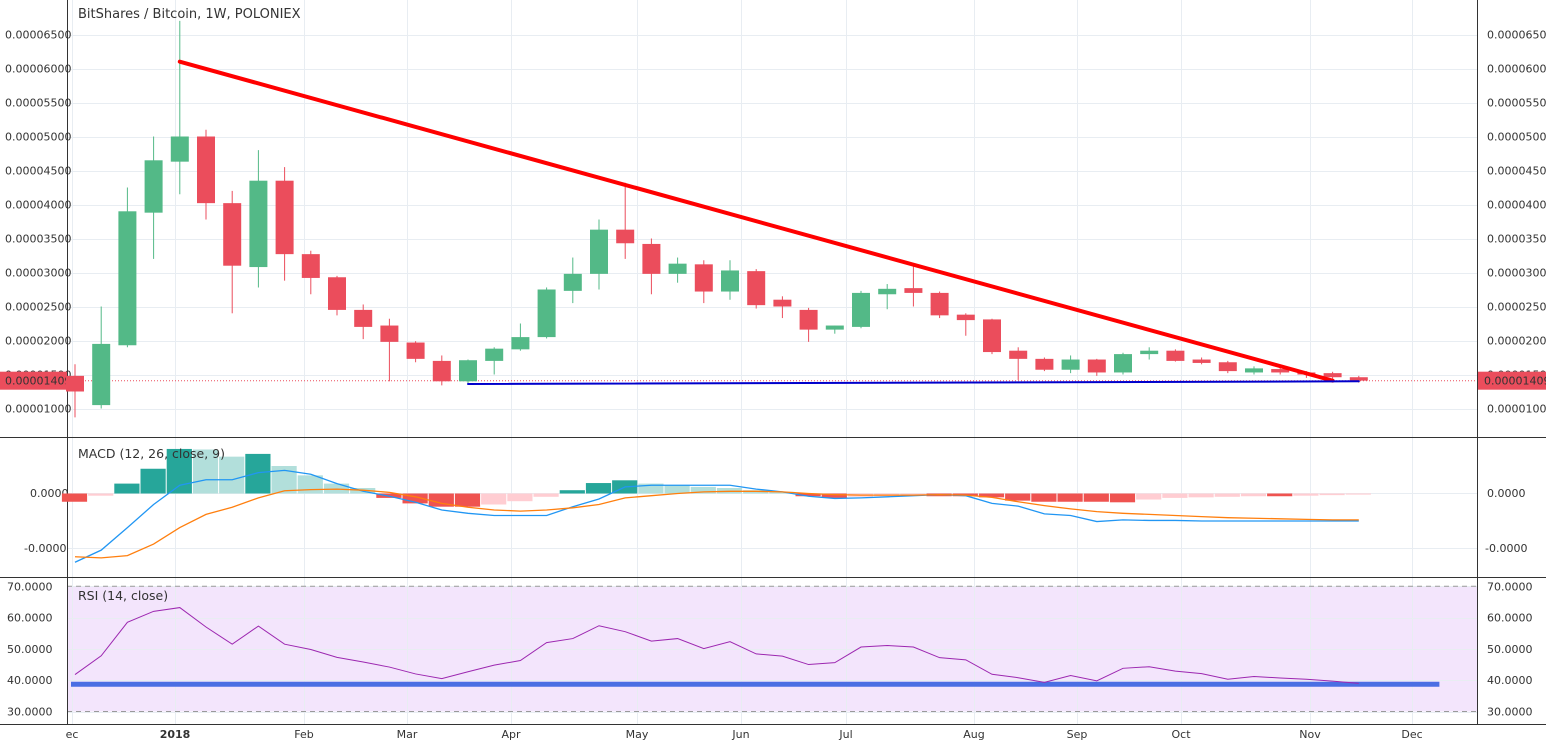 The height and width of the screenshot is (745, 1546). I want to click on macd-line, so click(716, 516).